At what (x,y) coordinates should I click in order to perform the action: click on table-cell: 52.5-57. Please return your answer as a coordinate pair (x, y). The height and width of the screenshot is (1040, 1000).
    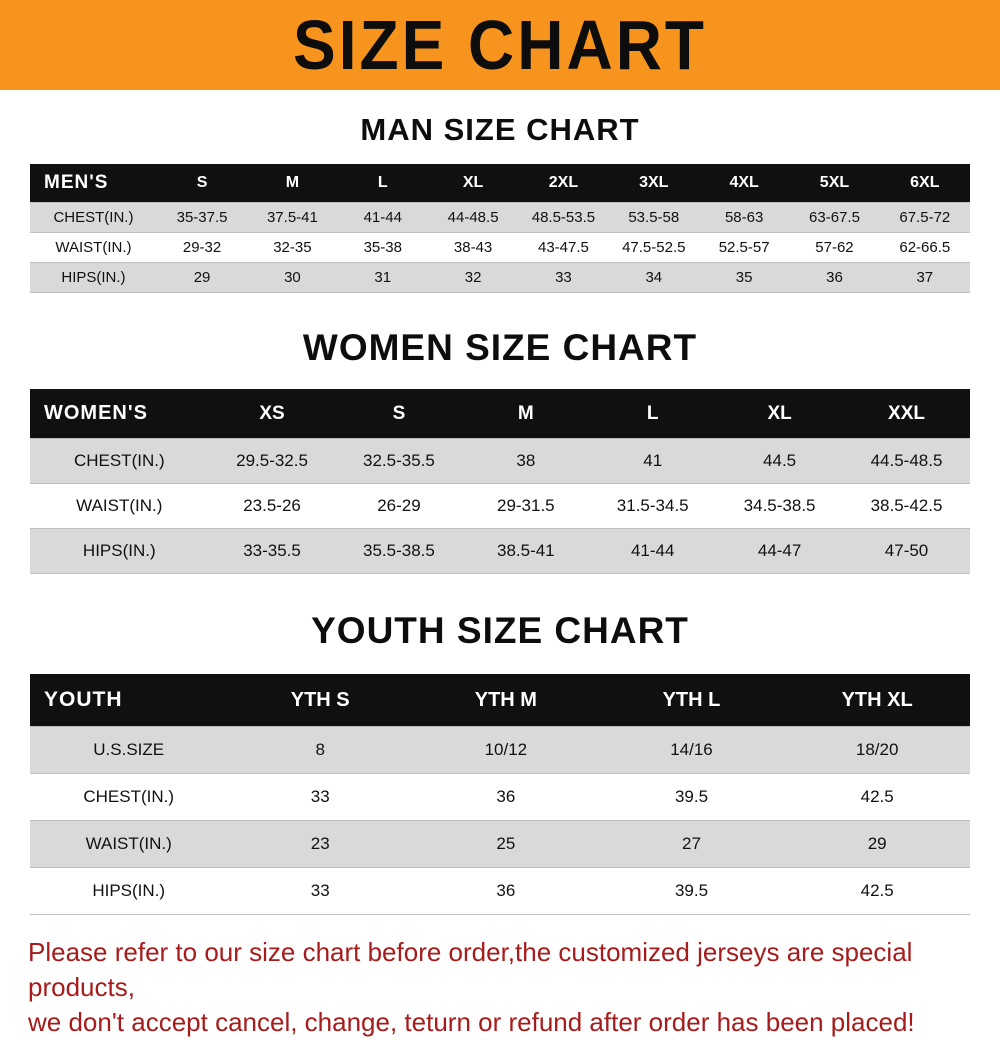
    Looking at the image, I should click on (744, 247).